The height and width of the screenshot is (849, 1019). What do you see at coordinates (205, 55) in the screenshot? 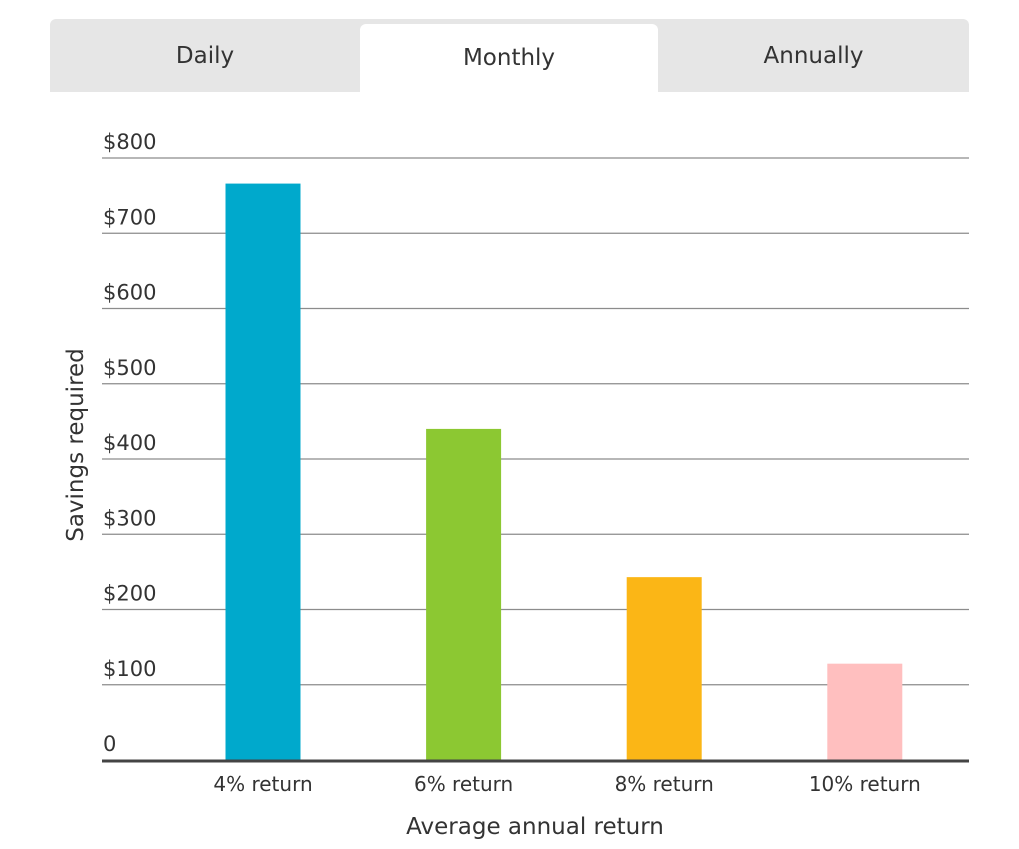
I see `tab-daily: Daily` at bounding box center [205, 55].